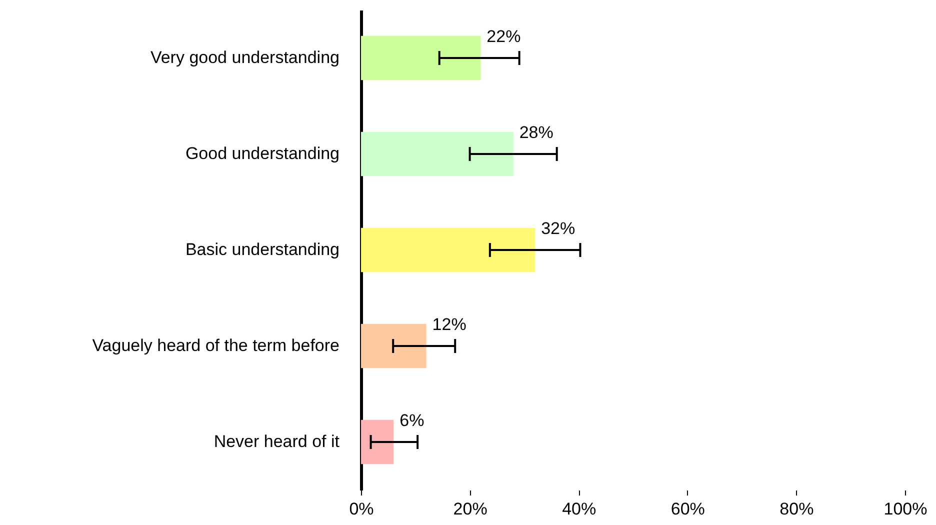 This screenshot has height=525, width=936. Describe the element at coordinates (558, 228) in the screenshot. I see `data-label: 32%` at that location.